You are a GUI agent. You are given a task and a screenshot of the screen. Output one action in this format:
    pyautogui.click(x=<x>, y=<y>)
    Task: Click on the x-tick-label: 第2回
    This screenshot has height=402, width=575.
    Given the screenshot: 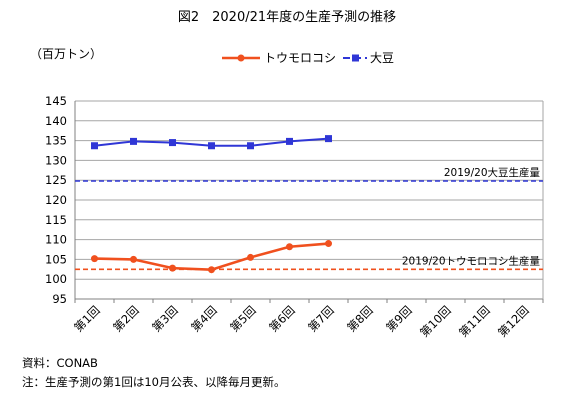 What is the action you would take?
    pyautogui.click(x=125, y=318)
    